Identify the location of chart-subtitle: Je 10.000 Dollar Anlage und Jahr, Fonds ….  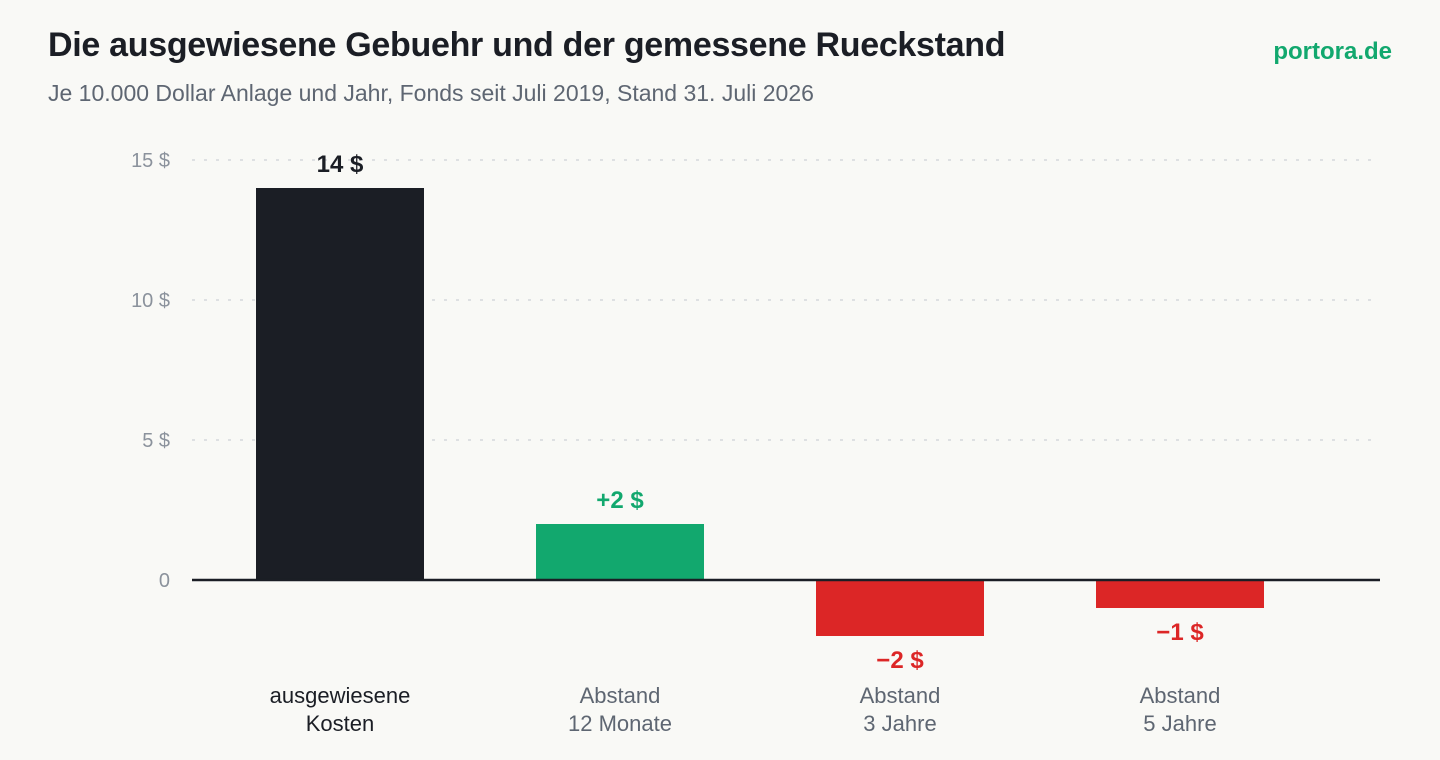
(431, 93).